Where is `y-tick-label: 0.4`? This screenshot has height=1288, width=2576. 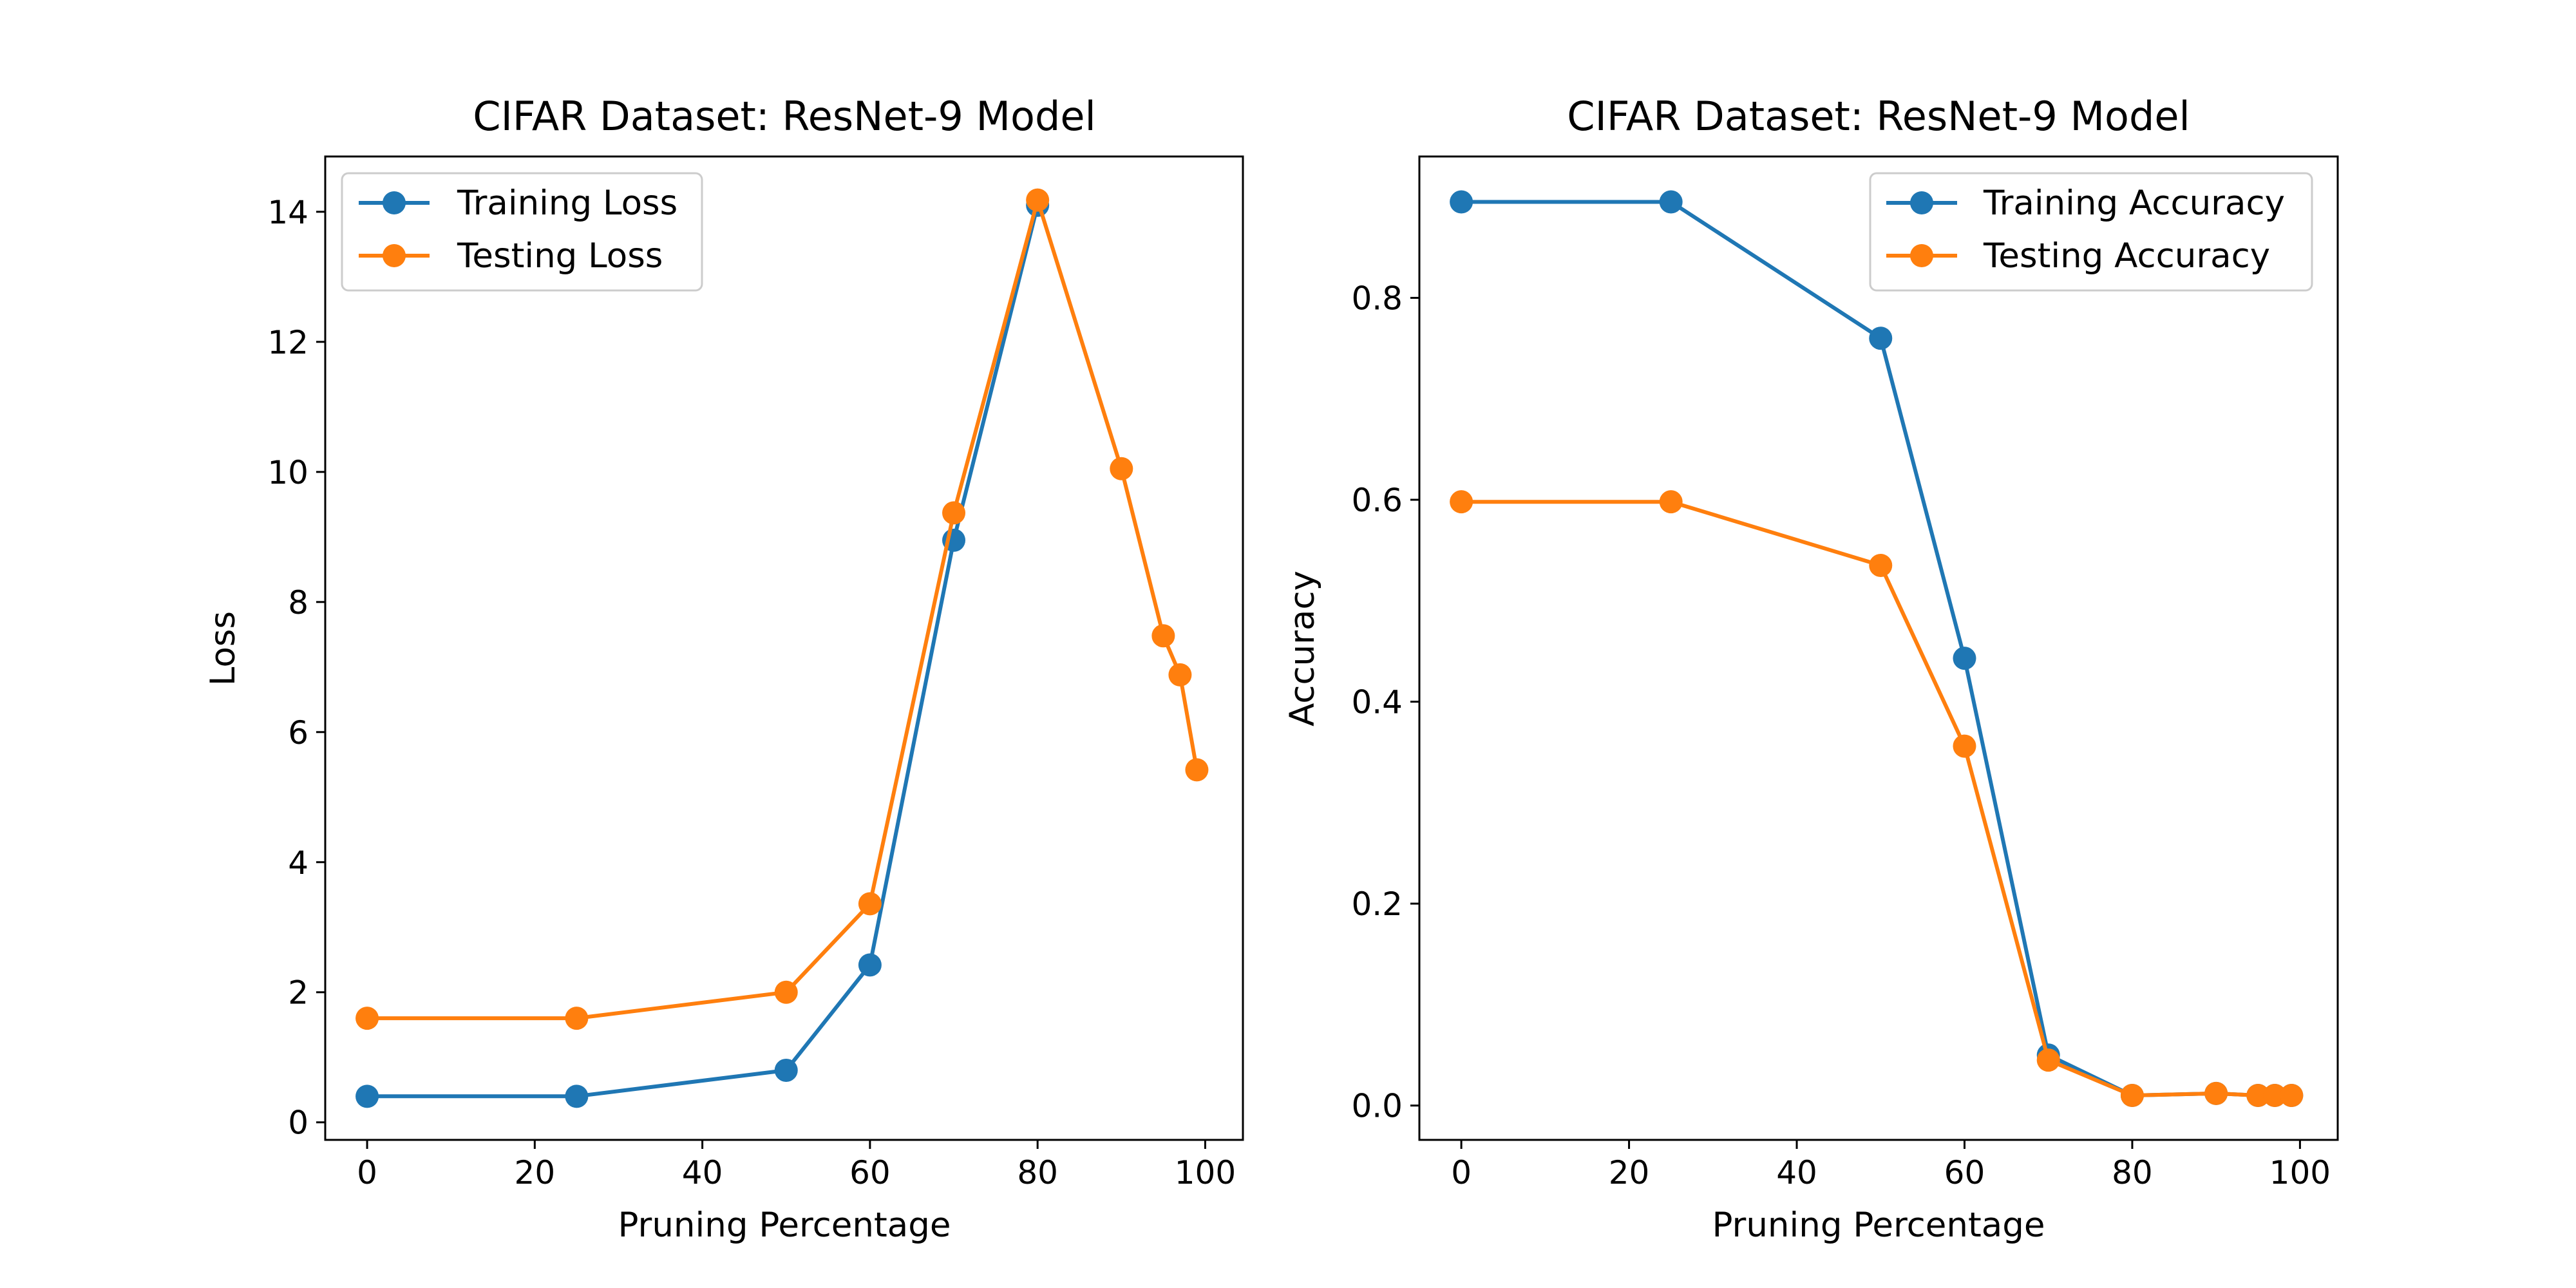 y-tick-label: 0.4 is located at coordinates (1377, 702).